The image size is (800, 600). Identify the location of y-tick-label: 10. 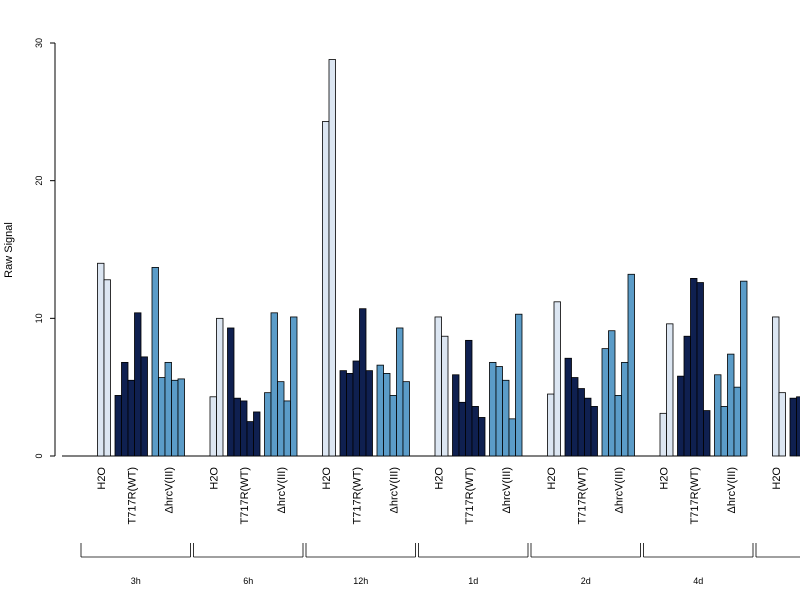
(39, 318).